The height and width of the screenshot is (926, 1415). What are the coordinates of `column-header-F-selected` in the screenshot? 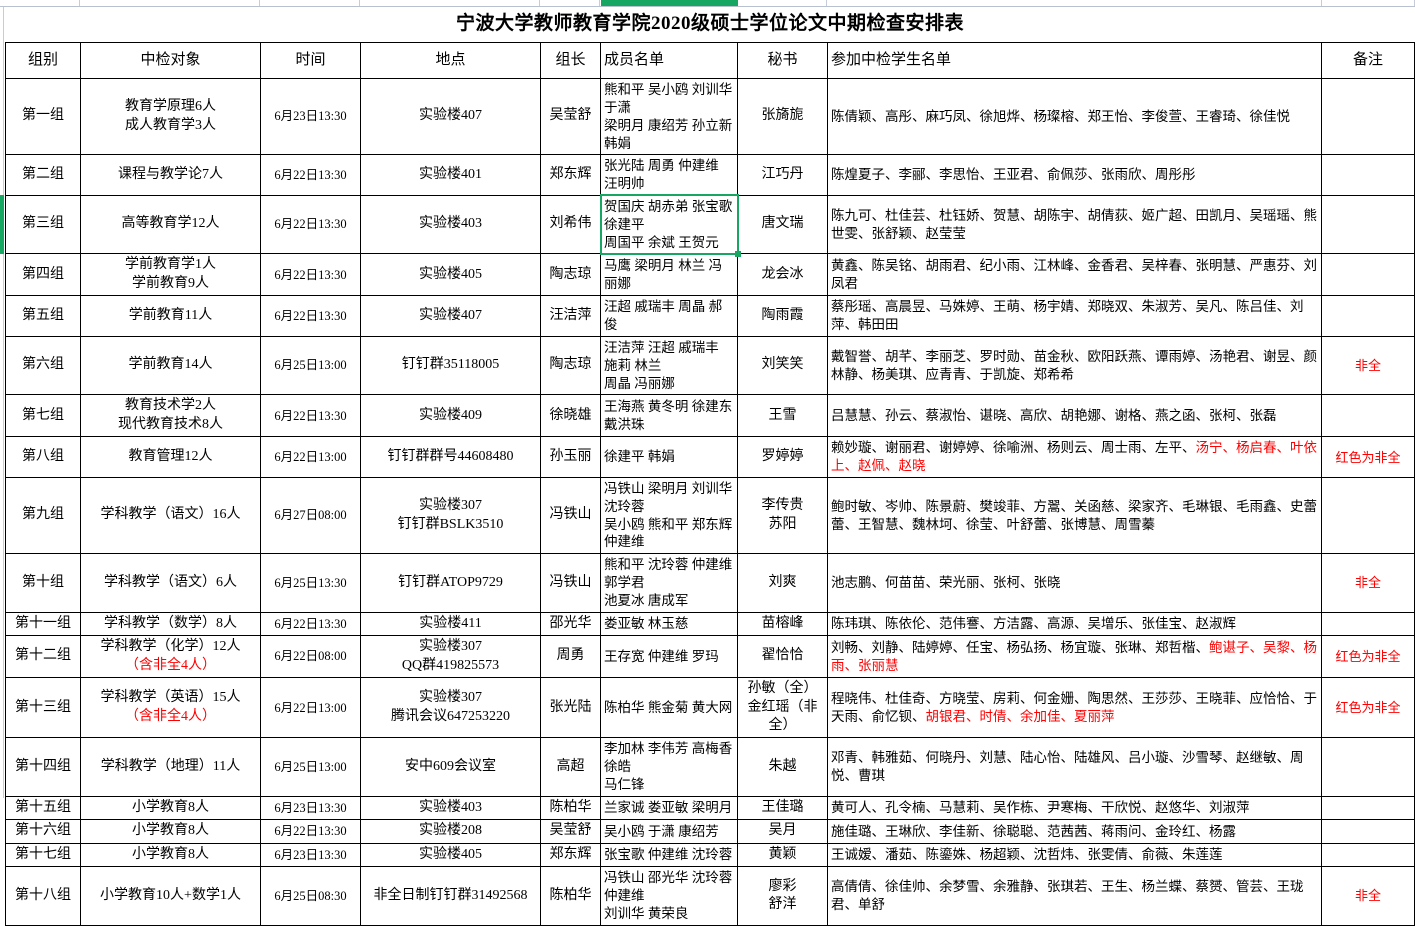 It's located at (669, 3).